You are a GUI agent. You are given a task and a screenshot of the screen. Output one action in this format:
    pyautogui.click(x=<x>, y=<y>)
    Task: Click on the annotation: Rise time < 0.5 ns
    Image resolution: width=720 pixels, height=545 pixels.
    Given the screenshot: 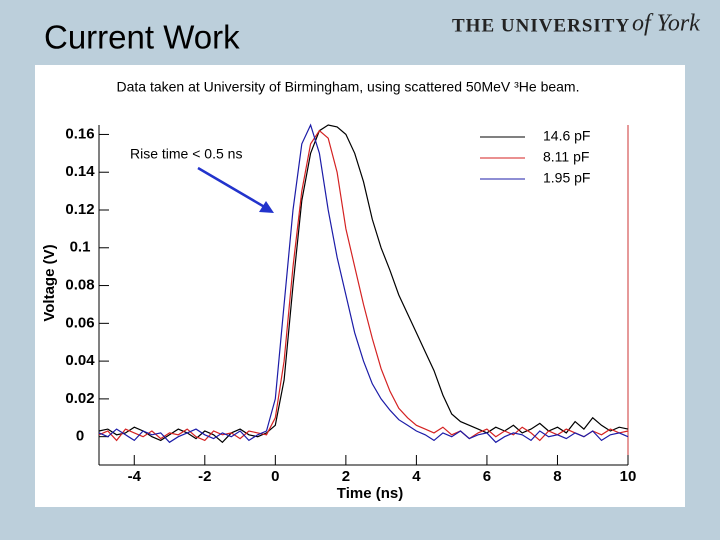 What is the action you would take?
    pyautogui.click(x=186, y=154)
    